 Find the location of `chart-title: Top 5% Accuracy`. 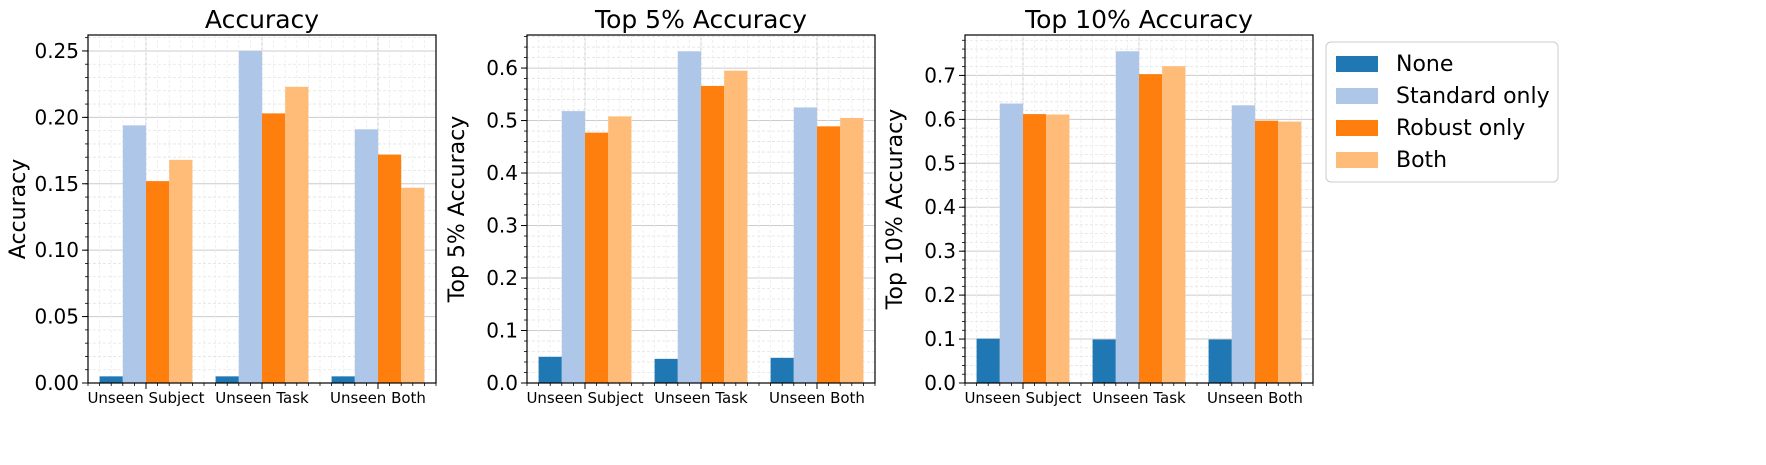

chart-title: Top 5% Accuracy is located at coordinates (700, 19).